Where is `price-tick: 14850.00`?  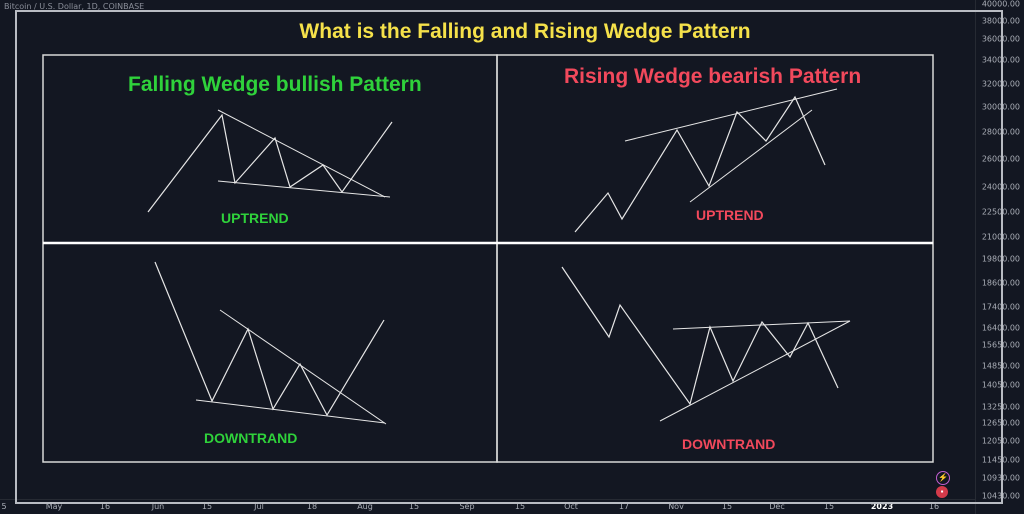
price-tick: 14850.00 is located at coordinates (1000, 366).